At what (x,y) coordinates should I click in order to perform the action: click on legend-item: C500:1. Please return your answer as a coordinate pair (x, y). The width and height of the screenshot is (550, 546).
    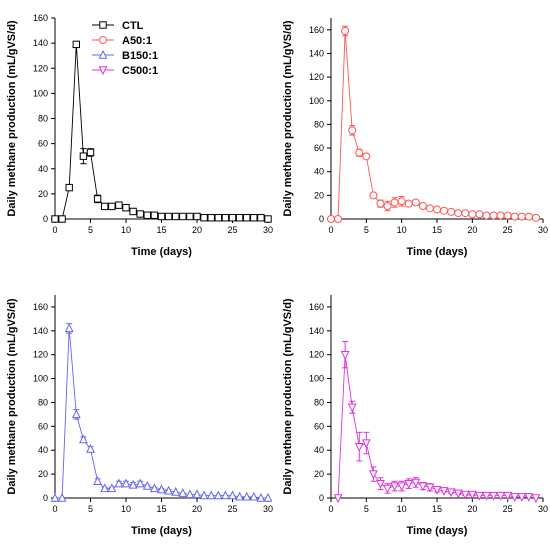
    Looking at the image, I should click on (125, 71).